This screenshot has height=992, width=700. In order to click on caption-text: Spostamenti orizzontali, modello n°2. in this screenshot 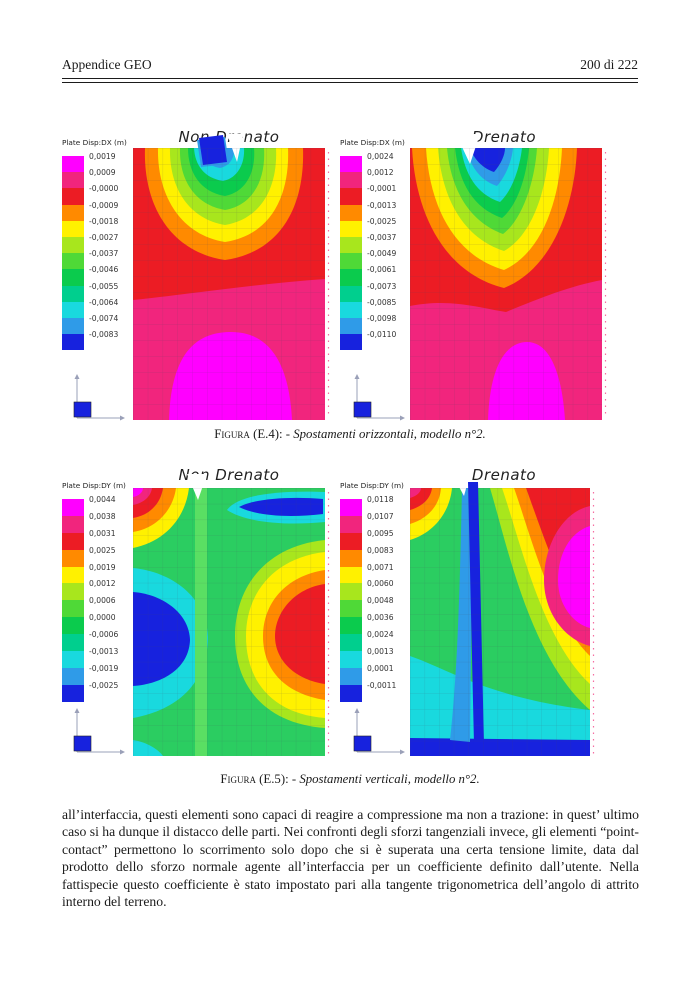, I will do `click(389, 434)`.